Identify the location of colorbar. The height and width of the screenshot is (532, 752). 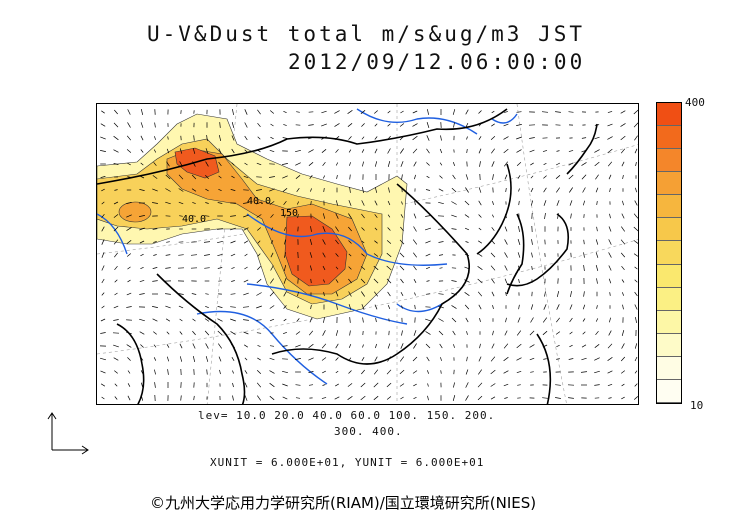
(669, 253).